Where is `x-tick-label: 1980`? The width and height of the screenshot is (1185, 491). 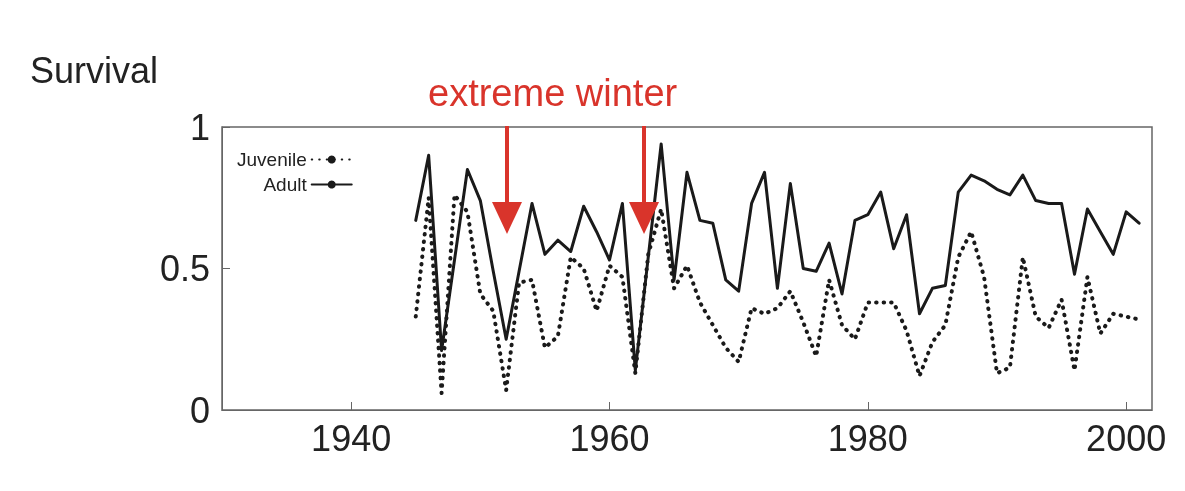
x-tick-label: 1980 is located at coordinates (867, 438).